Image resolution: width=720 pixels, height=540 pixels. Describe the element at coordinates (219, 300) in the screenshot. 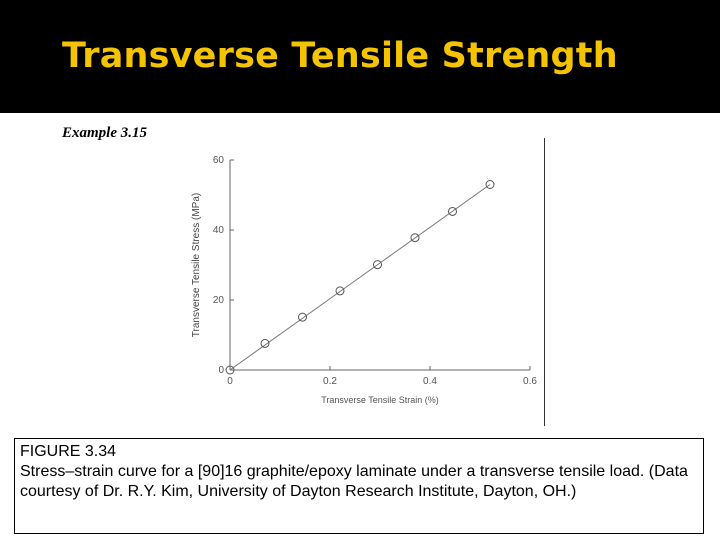

I see `y-tick-label: 20` at that location.